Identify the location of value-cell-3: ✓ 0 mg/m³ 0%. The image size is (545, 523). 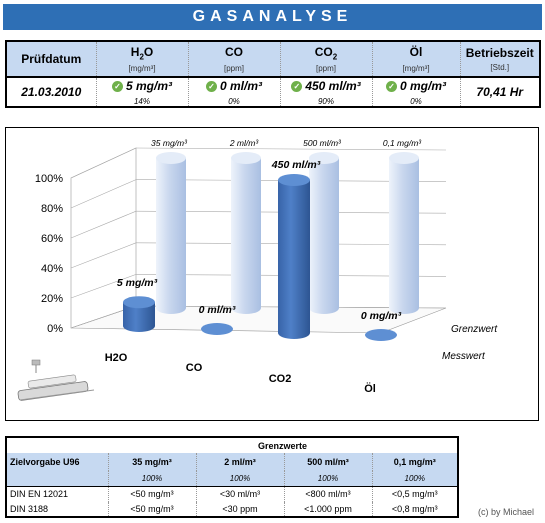
(415, 92).